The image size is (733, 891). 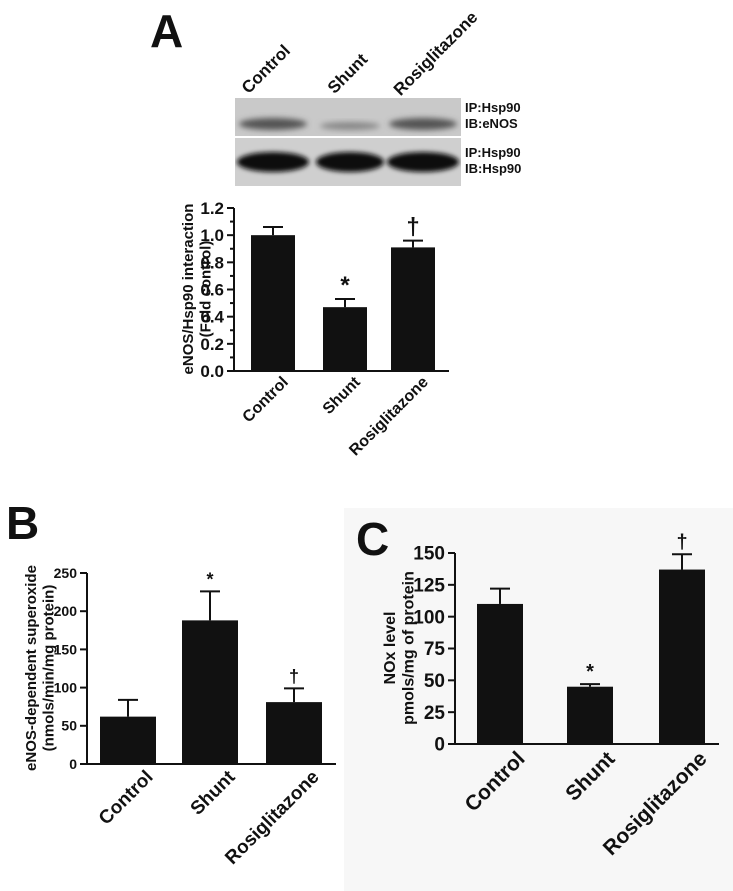 What do you see at coordinates (210, 692) in the screenshot?
I see `bar-b-shunt` at bounding box center [210, 692].